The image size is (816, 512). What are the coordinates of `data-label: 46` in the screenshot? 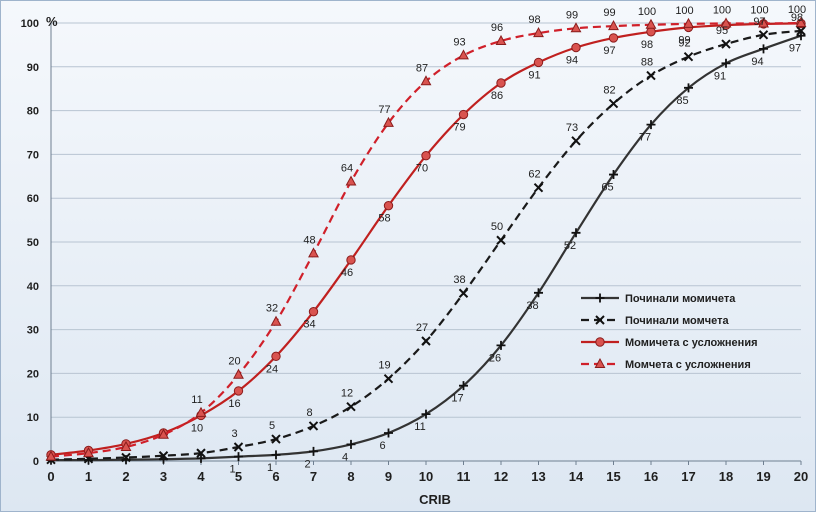 It's located at (347, 273).